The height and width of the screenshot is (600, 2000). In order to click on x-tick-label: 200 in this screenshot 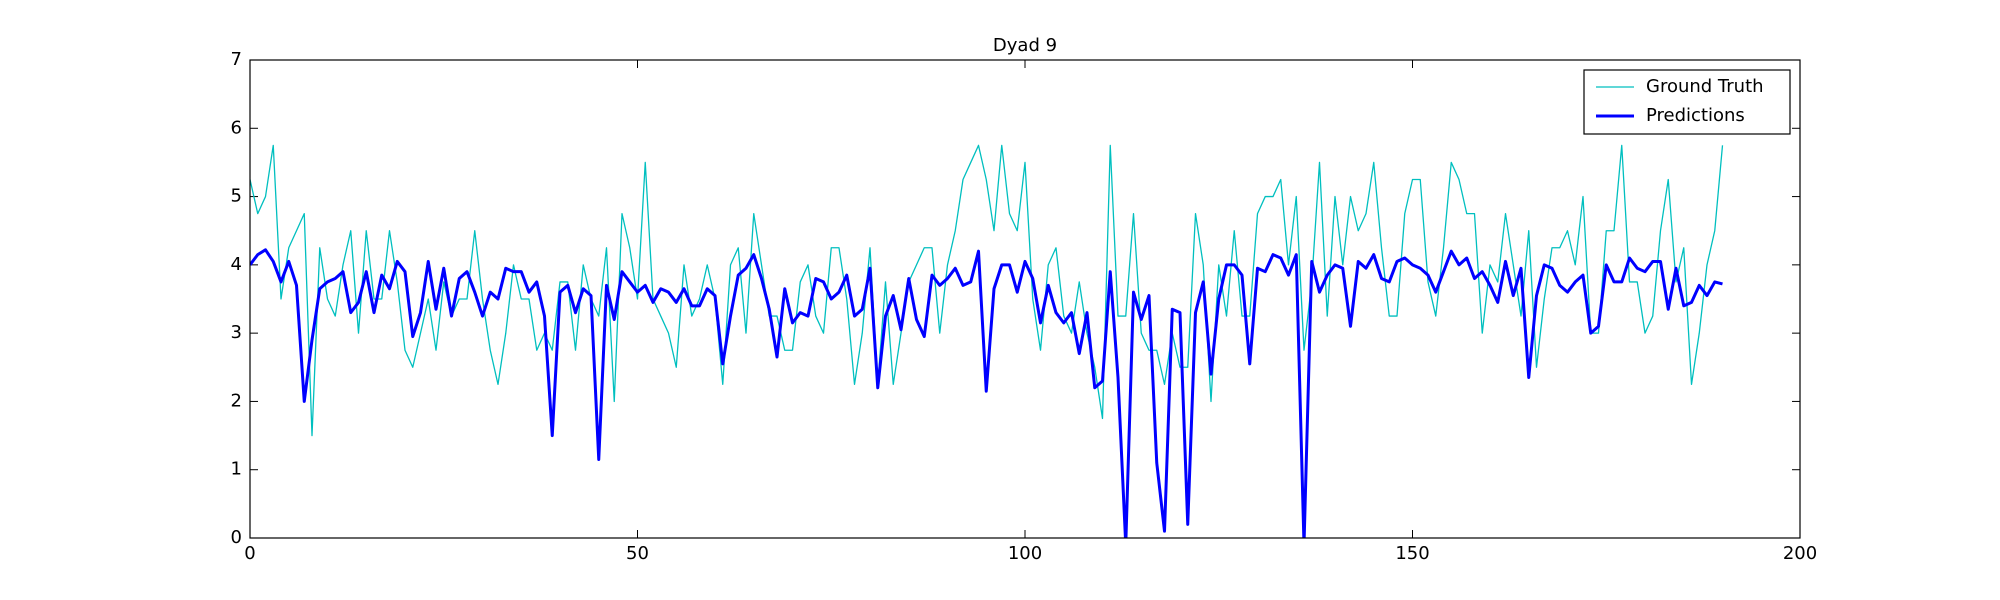, I will do `click(1800, 553)`.